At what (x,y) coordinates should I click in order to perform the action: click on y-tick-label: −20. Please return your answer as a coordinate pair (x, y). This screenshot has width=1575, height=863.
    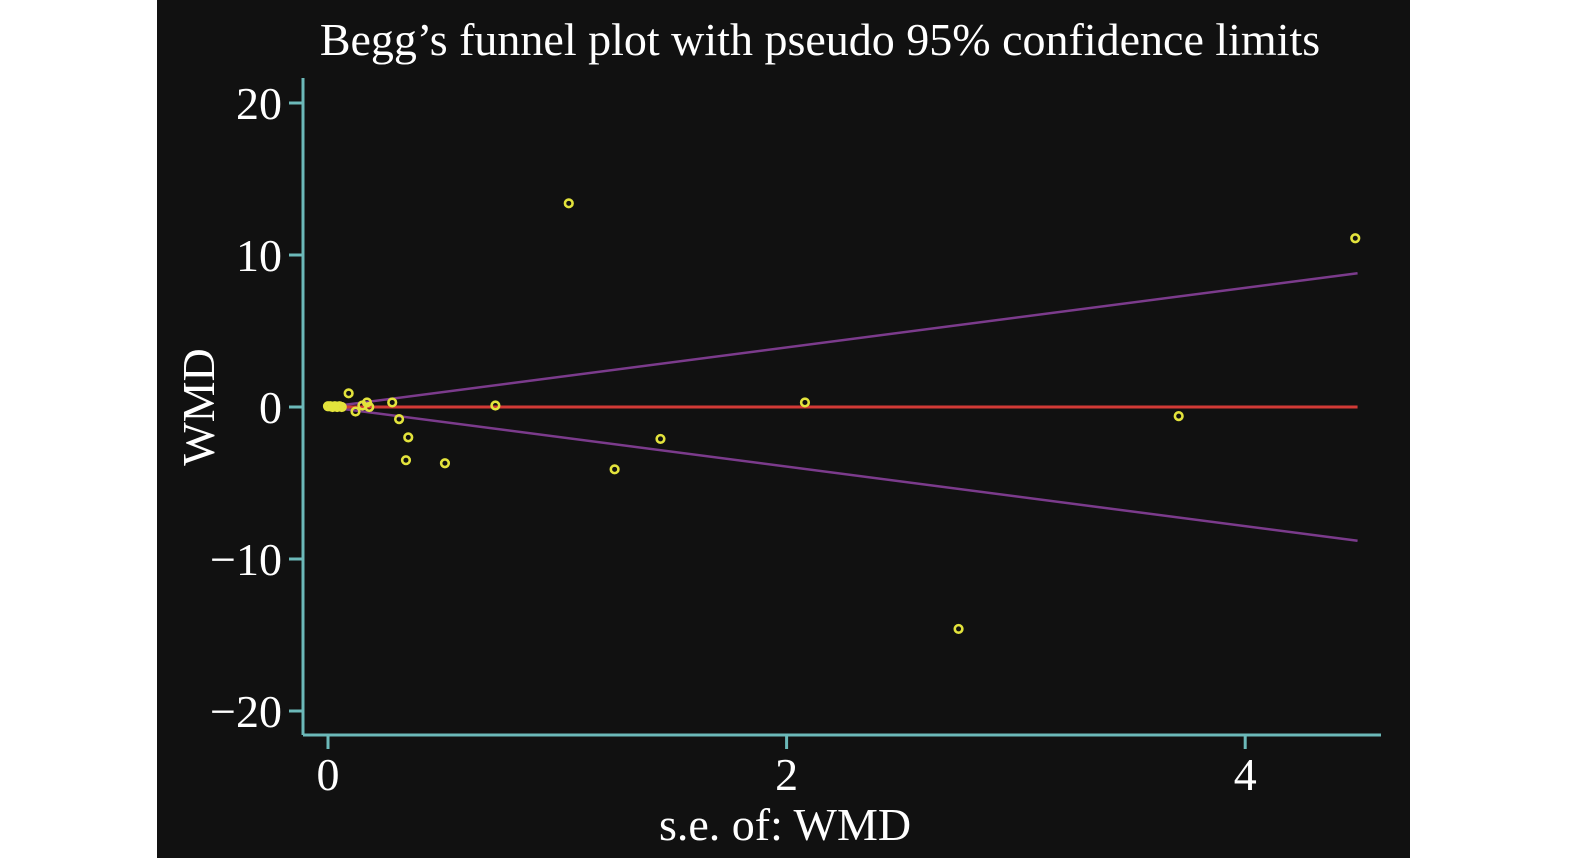
    Looking at the image, I should click on (246, 711).